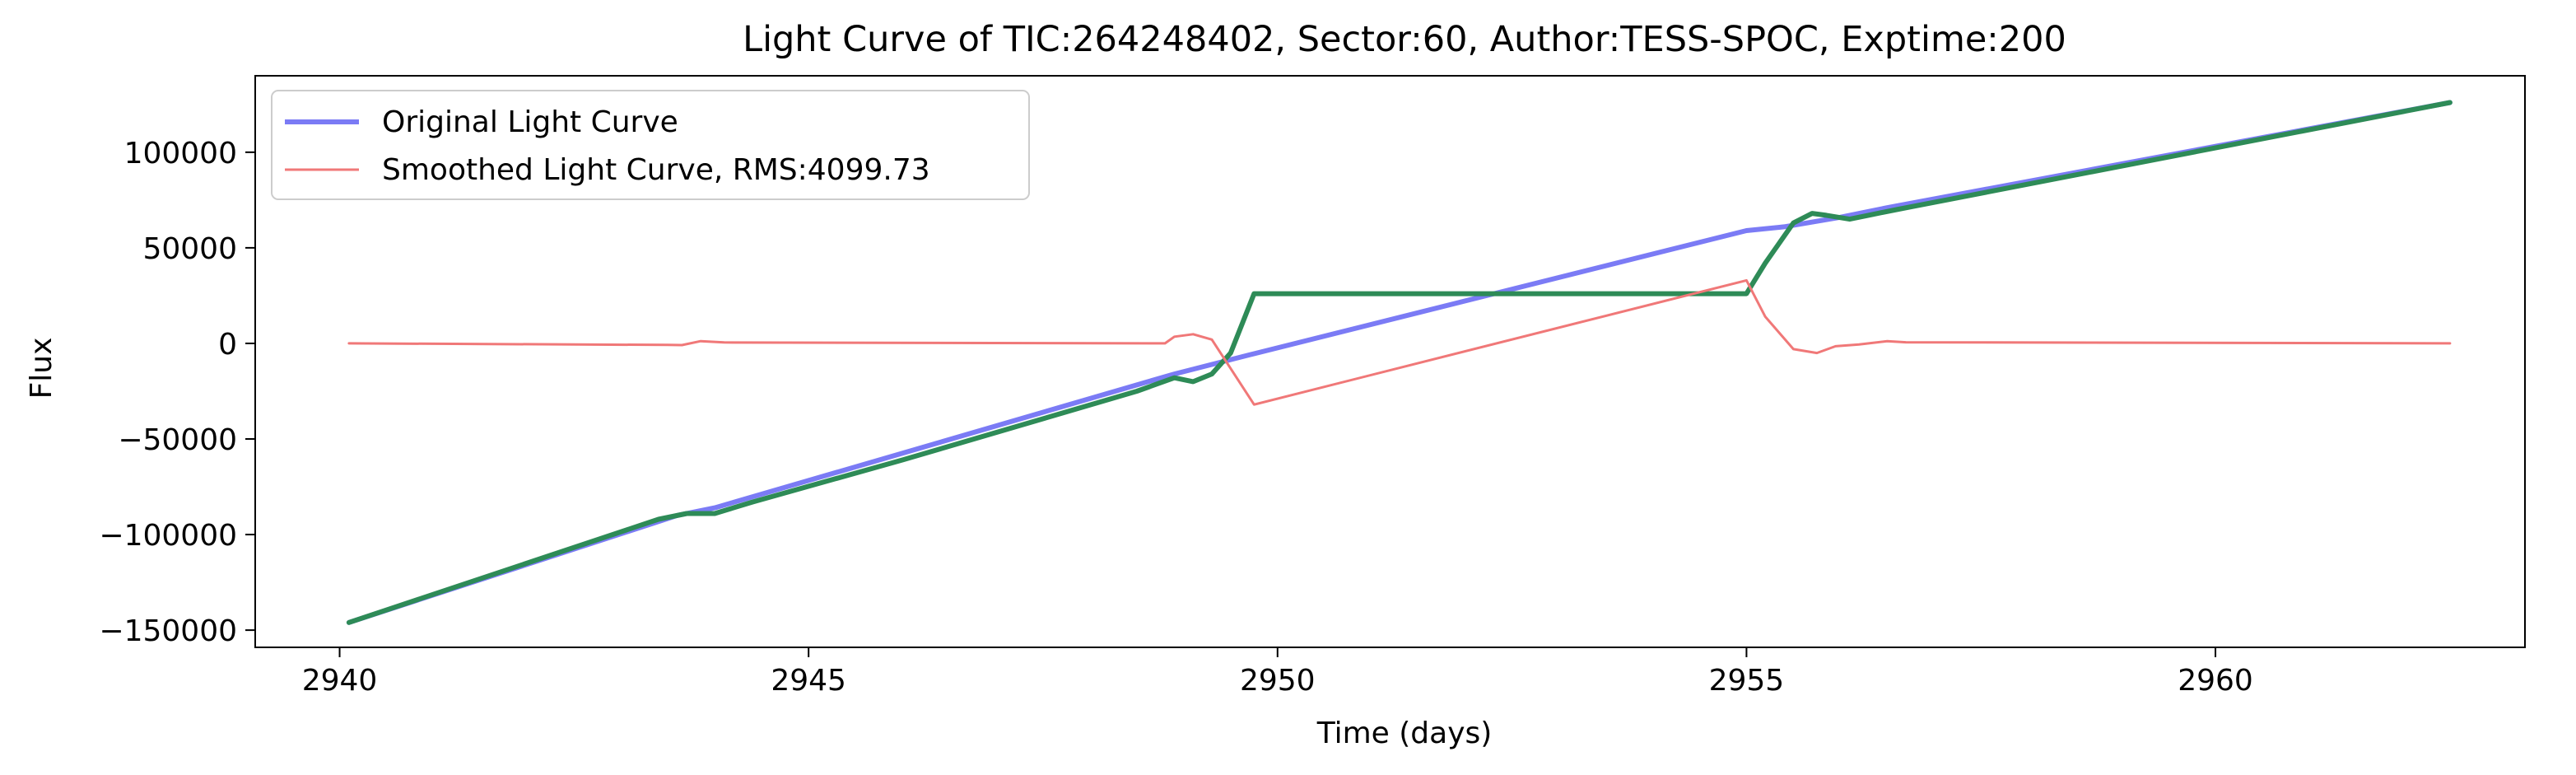  Describe the element at coordinates (656, 170) in the screenshot. I see `legend-label-smoothed: Smoothed Light Curve, RMS:4099.73` at that location.